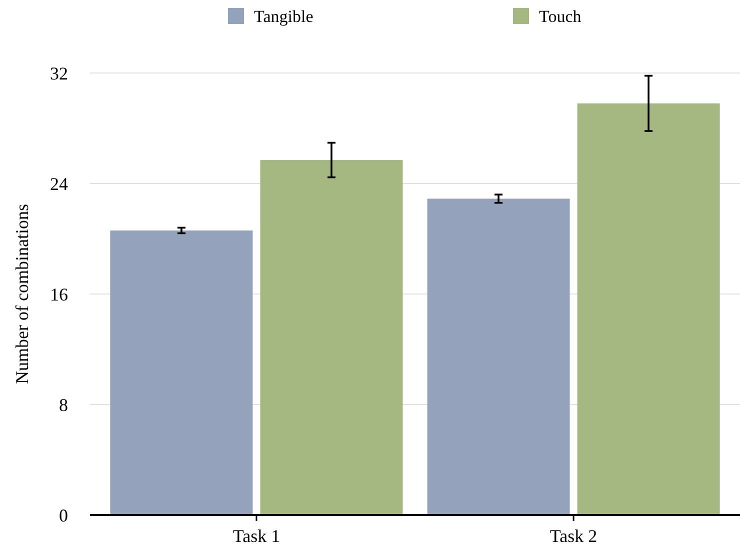 The width and height of the screenshot is (744, 550). Describe the element at coordinates (59, 73) in the screenshot. I see `y-tick-label: 32` at that location.